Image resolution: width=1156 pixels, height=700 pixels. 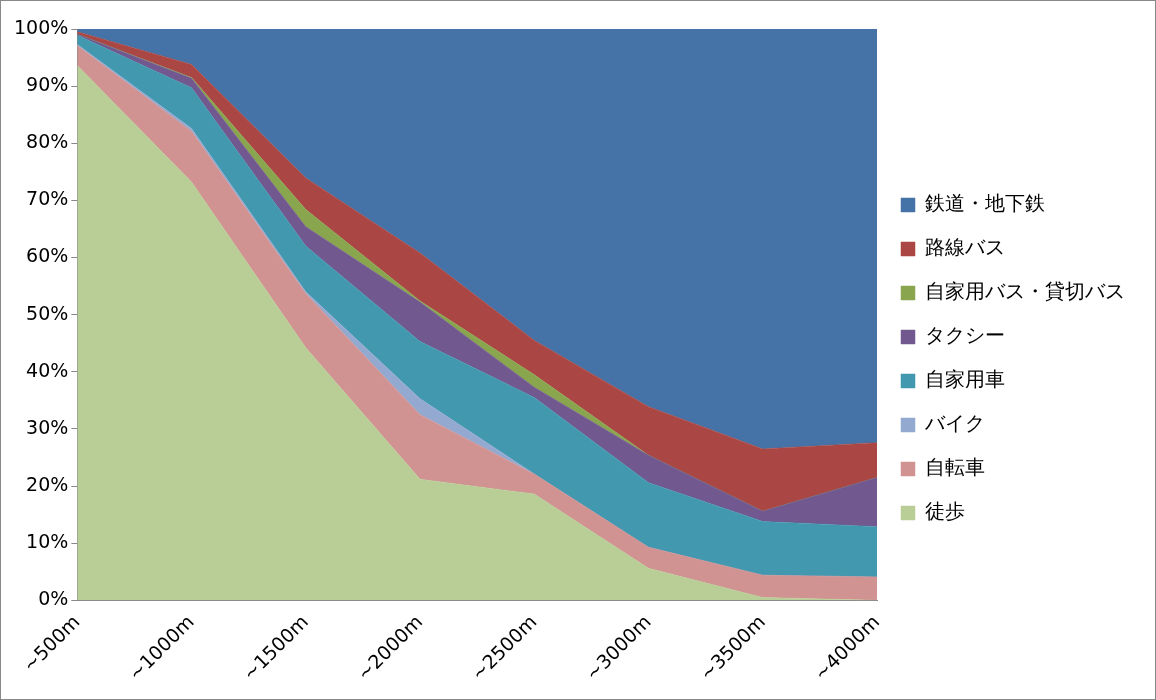 What do you see at coordinates (47, 312) in the screenshot?
I see `y-tick-label: 50%` at bounding box center [47, 312].